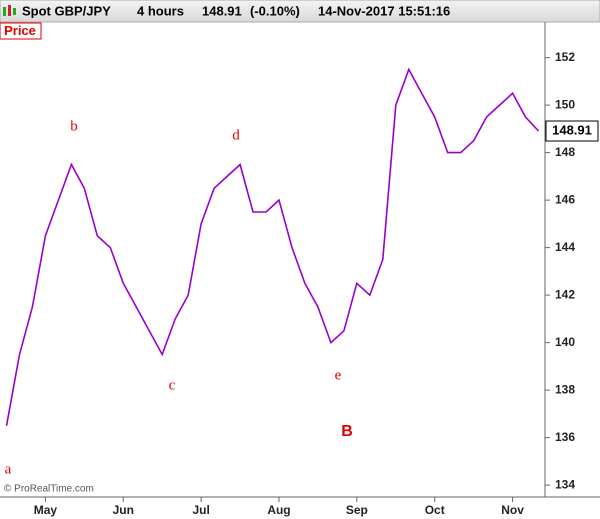  I want to click on x-tick-label: Aug, so click(278, 510).